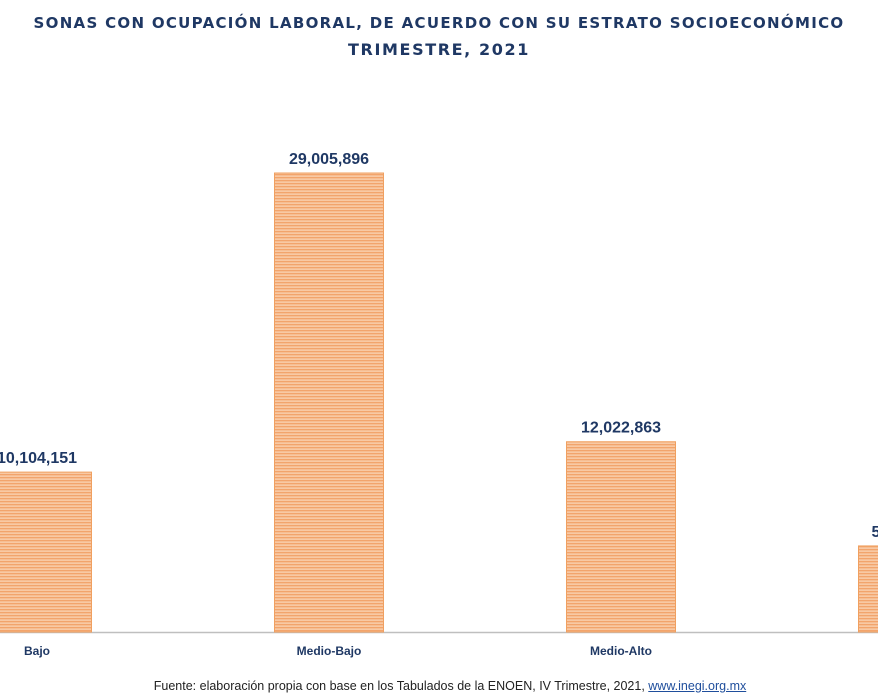  Describe the element at coordinates (46, 552) in the screenshot. I see `bar-bajo` at that location.